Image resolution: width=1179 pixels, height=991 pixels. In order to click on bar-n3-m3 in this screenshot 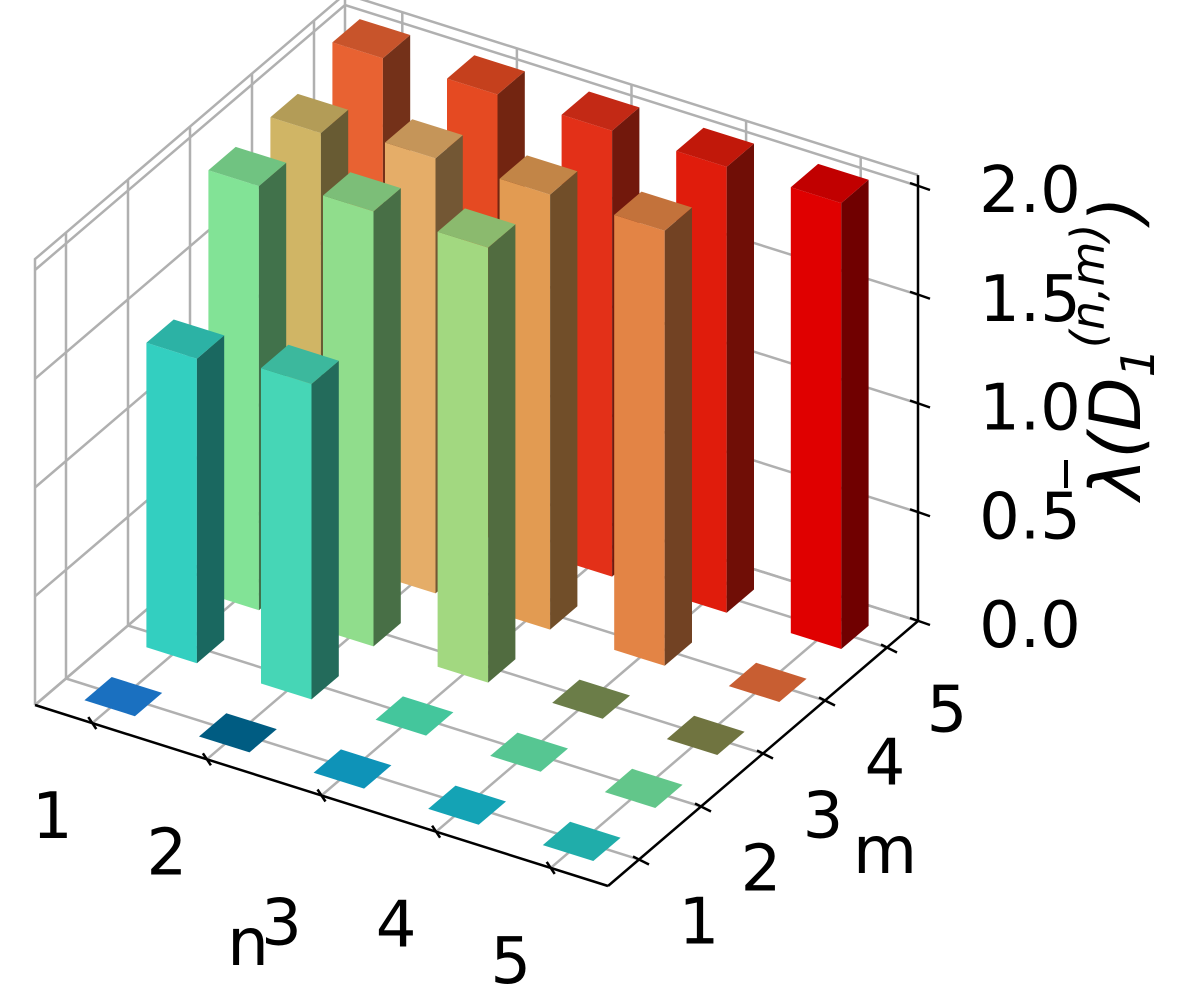, I will do `click(476, 445)`.